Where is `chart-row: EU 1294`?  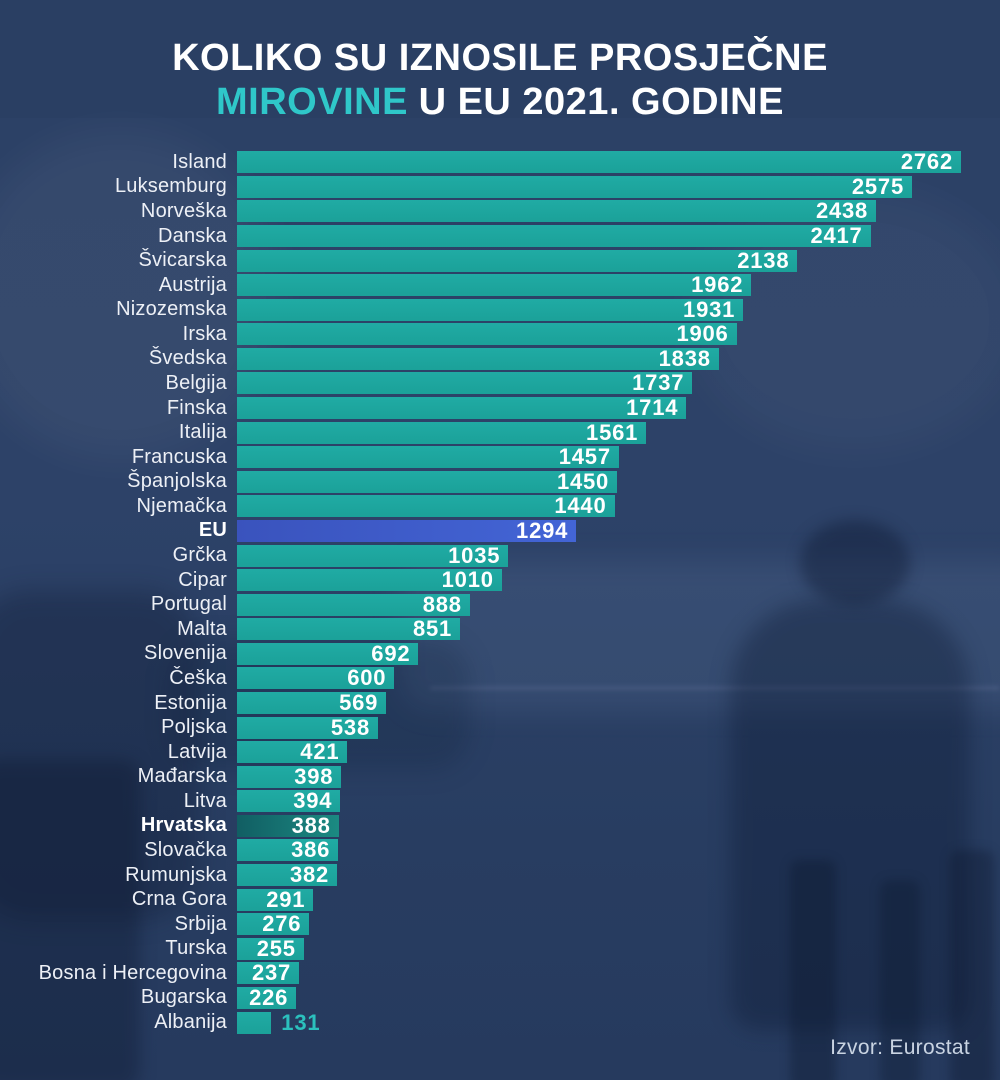 chart-row: EU 1294 is located at coordinates (500, 531).